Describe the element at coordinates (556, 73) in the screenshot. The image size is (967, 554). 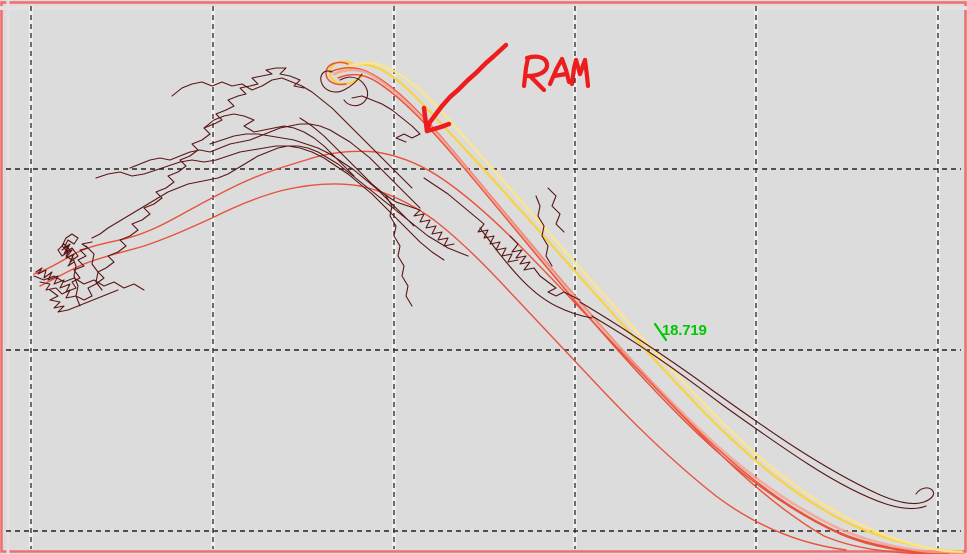
I see `handwritten-ram-label` at that location.